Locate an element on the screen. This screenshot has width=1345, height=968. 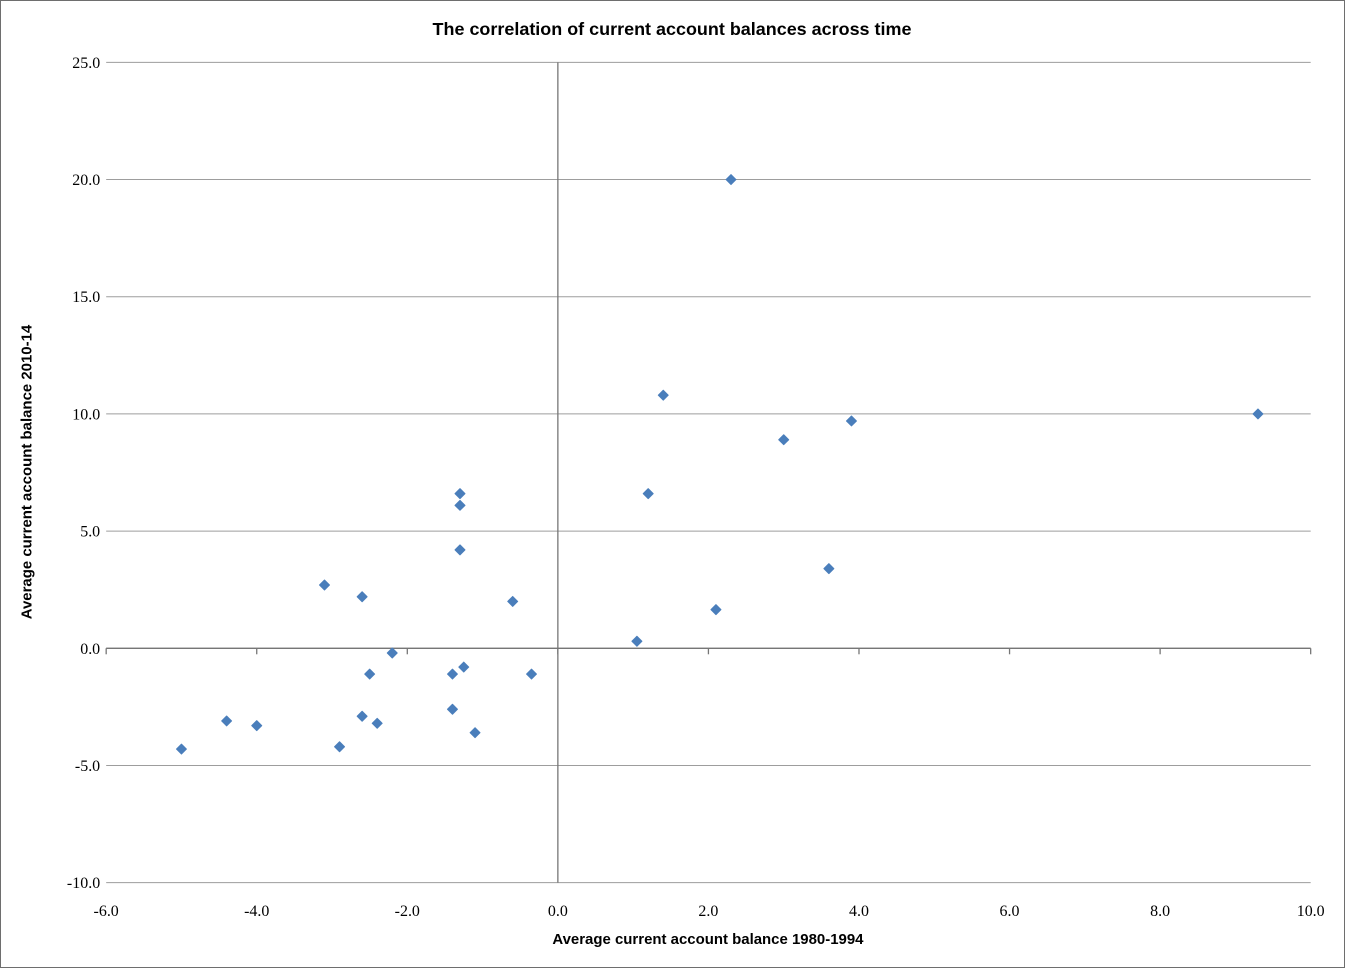
y-axis-title: Average current account balance 2010-14 is located at coordinates (26, 471).